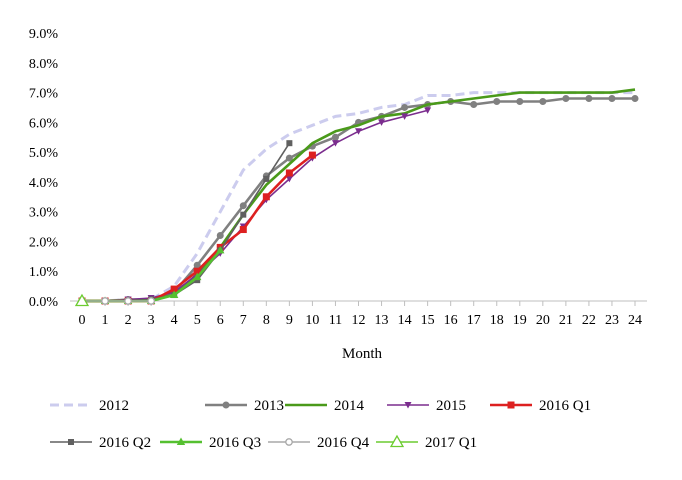  What do you see at coordinates (566, 320) in the screenshot?
I see `x-tick-label: 21` at bounding box center [566, 320].